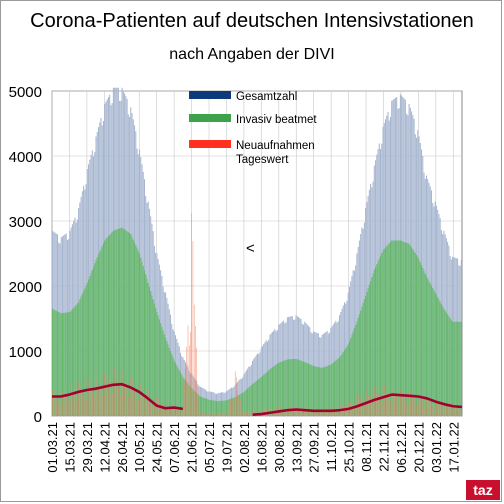 The height and width of the screenshot is (504, 504). Describe the element at coordinates (250, 248) in the screenshot. I see `annotation-mark: <` at that location.